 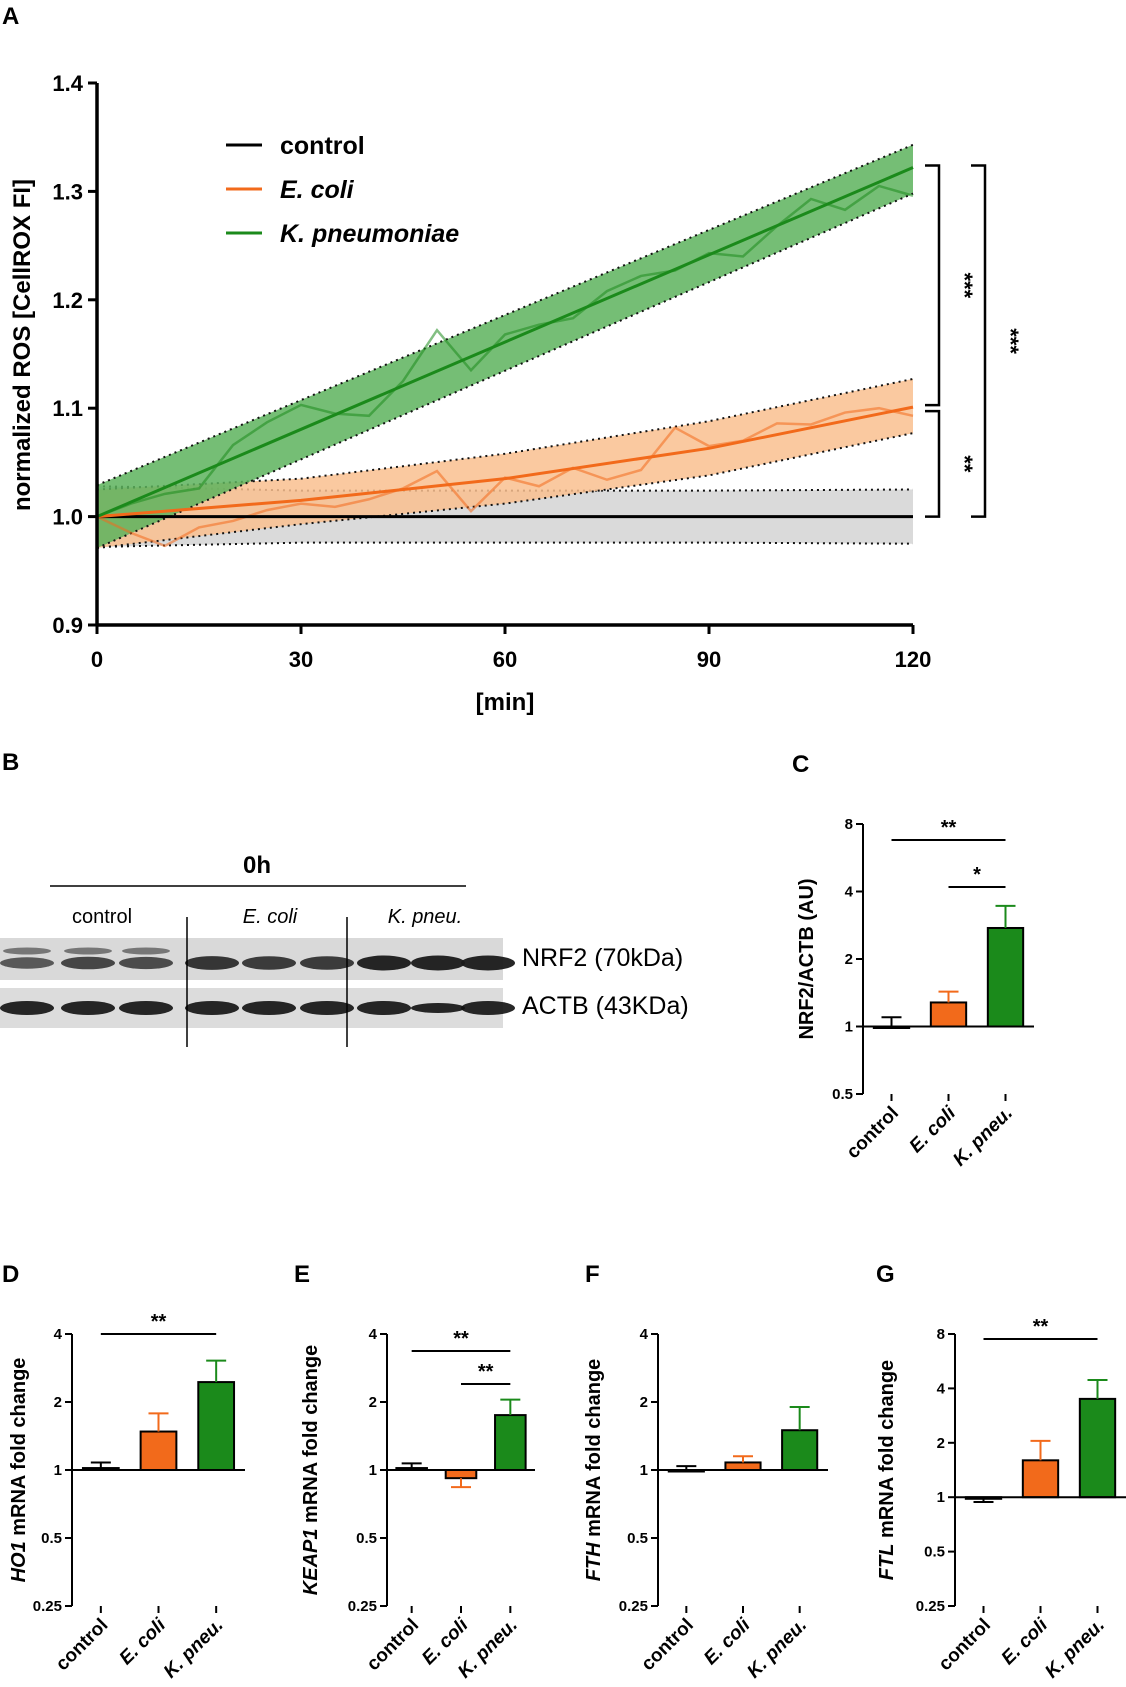 What do you see at coordinates (977, 875) in the screenshot?
I see `sig-label: *` at bounding box center [977, 875].